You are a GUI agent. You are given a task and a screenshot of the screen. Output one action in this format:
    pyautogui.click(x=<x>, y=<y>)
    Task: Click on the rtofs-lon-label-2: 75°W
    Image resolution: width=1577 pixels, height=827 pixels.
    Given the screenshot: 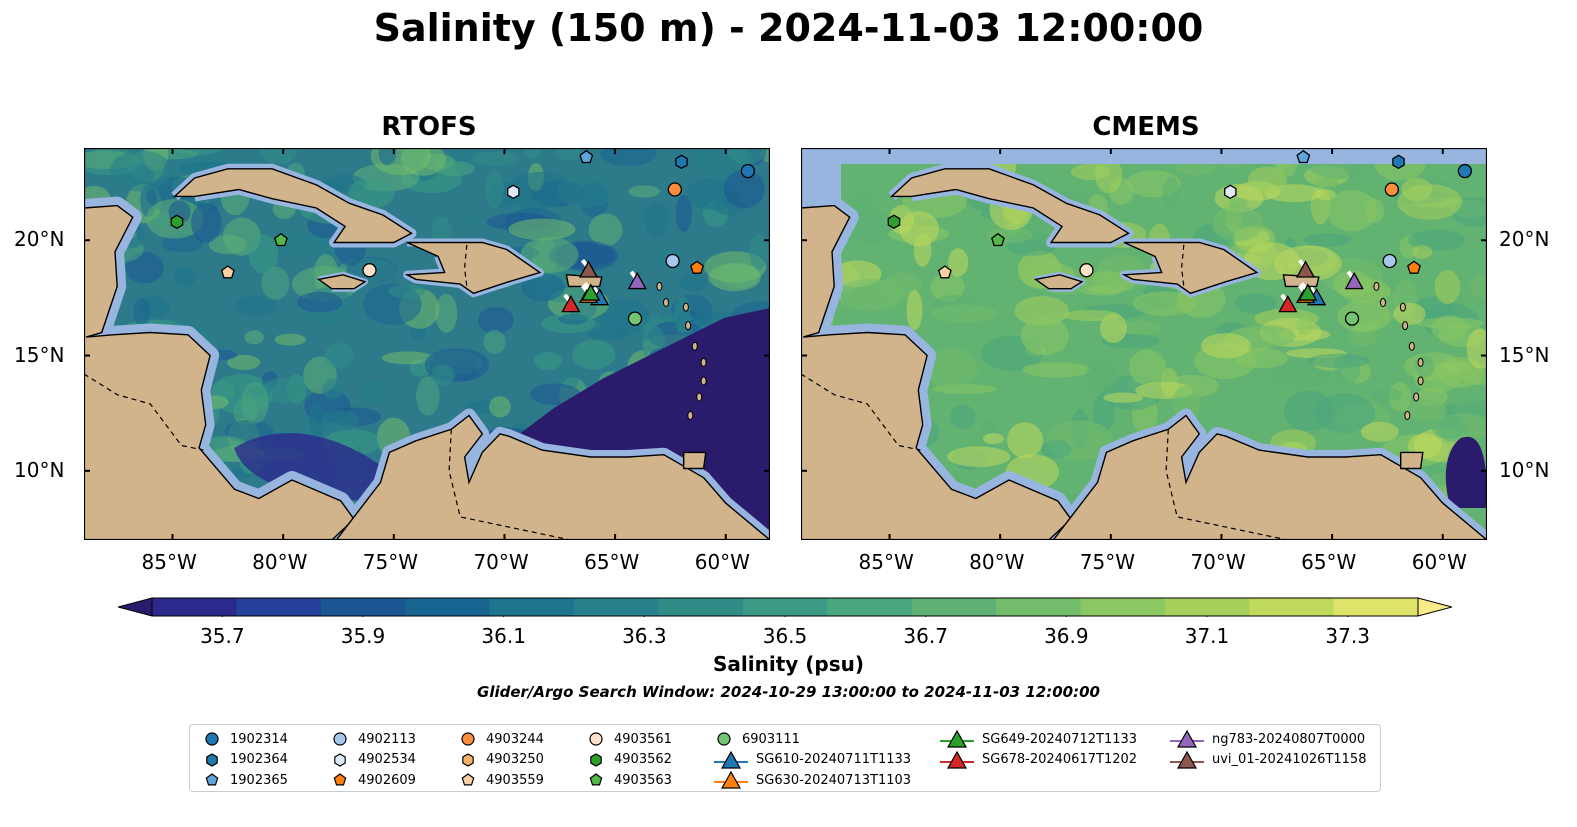 What is the action you would take?
    pyautogui.click(x=390, y=562)
    